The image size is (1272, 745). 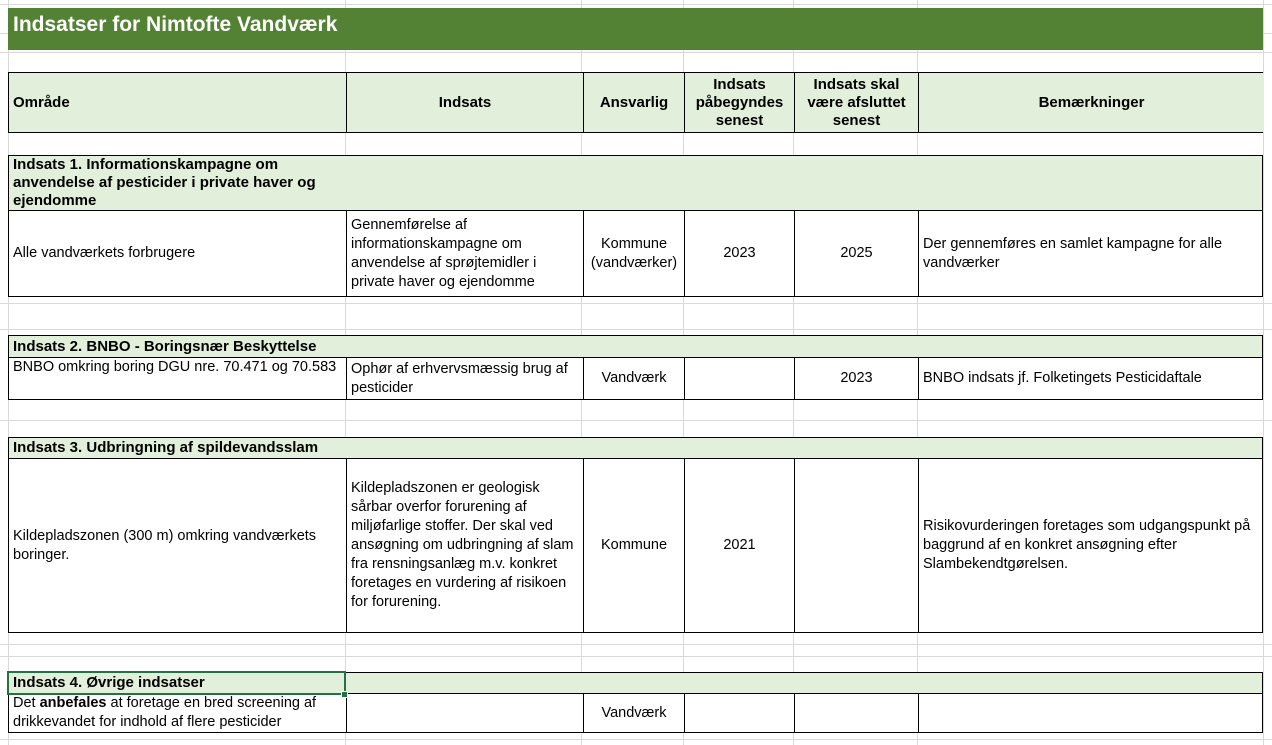 What do you see at coordinates (26, 703) in the screenshot?
I see `cell-omrade-text-pre: Det` at bounding box center [26, 703].